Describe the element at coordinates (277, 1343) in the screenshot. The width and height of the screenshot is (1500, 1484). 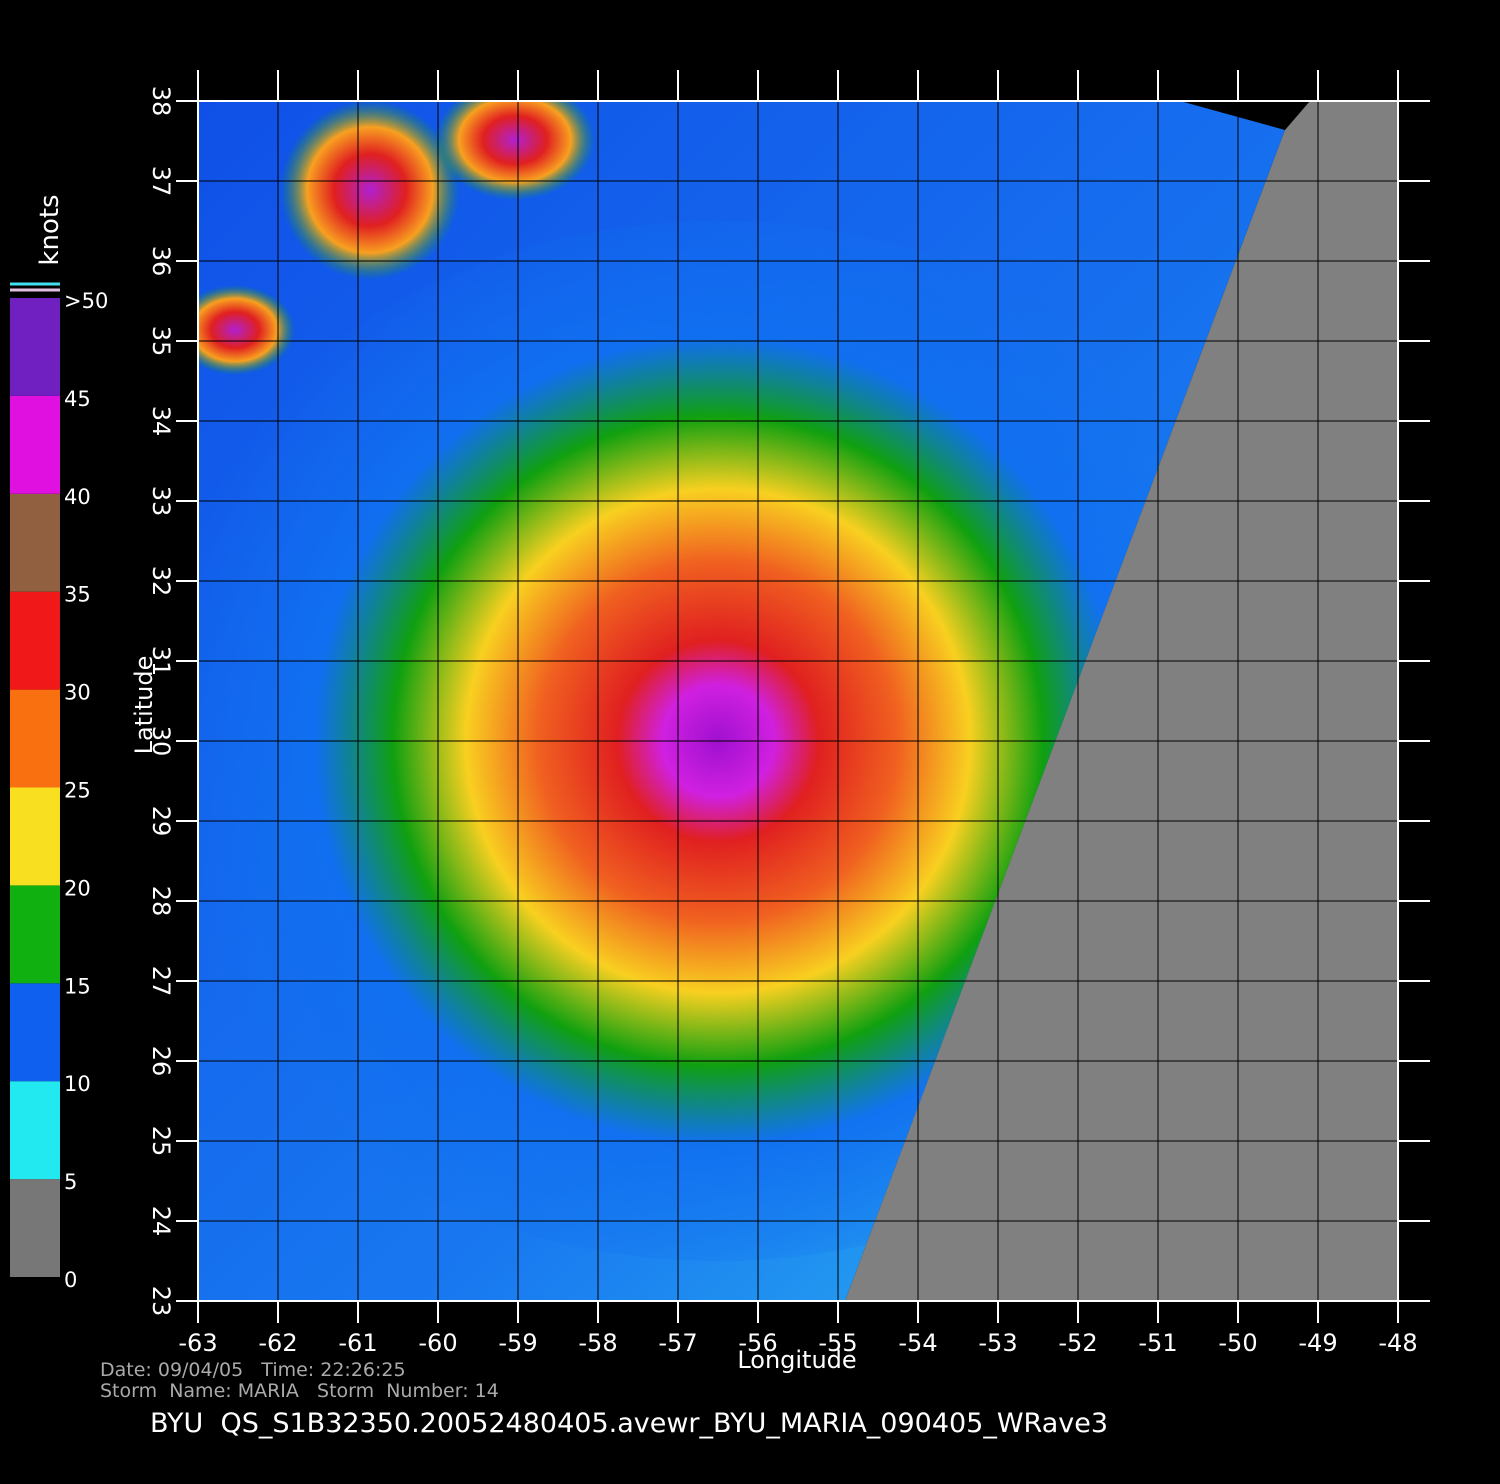
I see `x-tick-label: -62` at that location.